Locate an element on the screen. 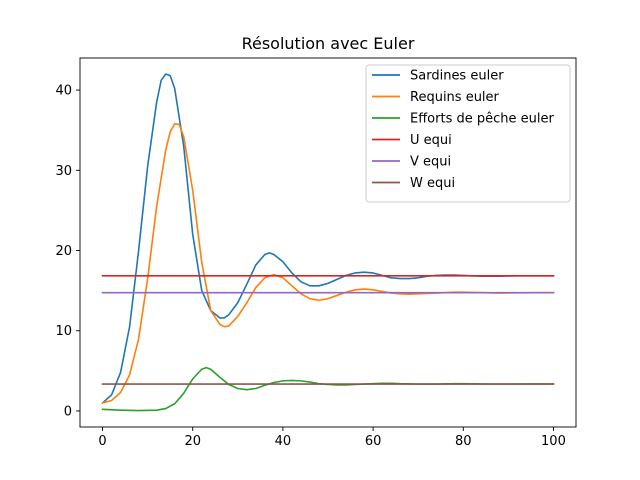 This screenshot has width=640, height=480. legend-label-4: V equi is located at coordinates (430, 162).